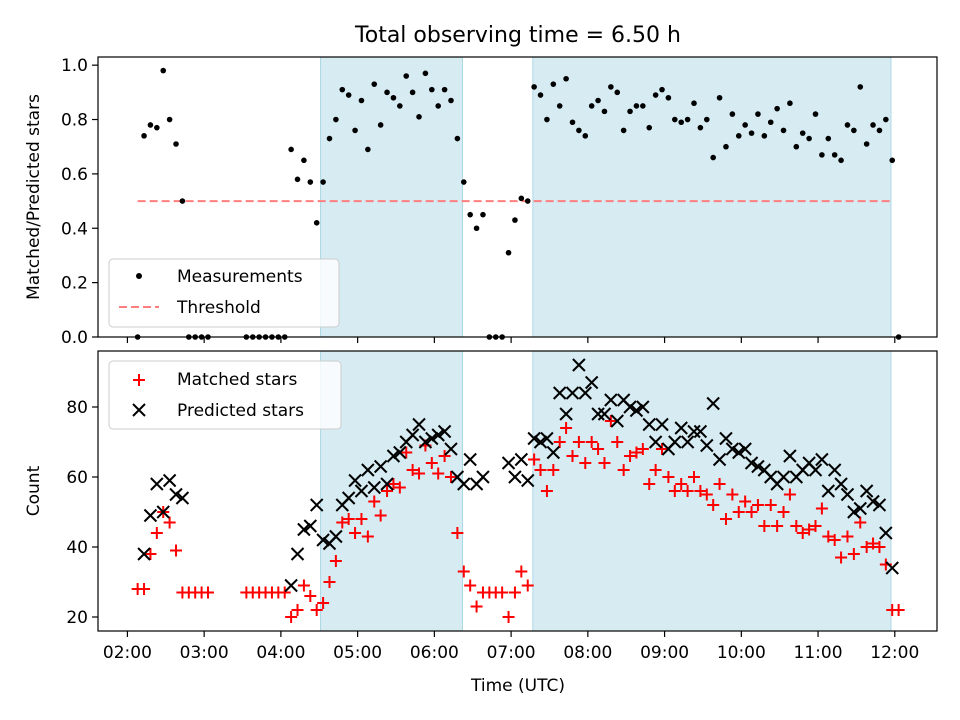 This screenshot has height=720, width=960. I want to click on legend-measurements-marker, so click(139, 276).